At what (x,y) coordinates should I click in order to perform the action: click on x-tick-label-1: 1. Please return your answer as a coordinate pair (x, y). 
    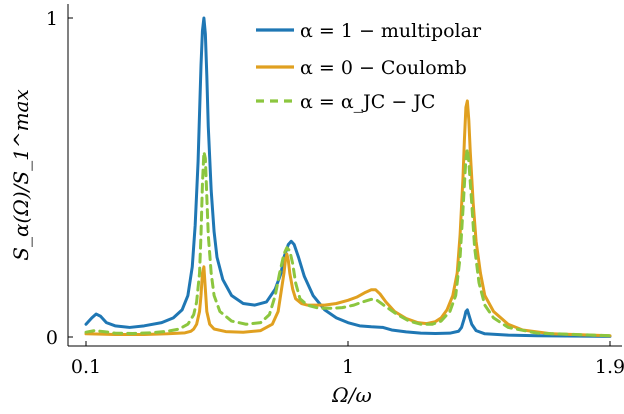
    Looking at the image, I should click on (348, 367).